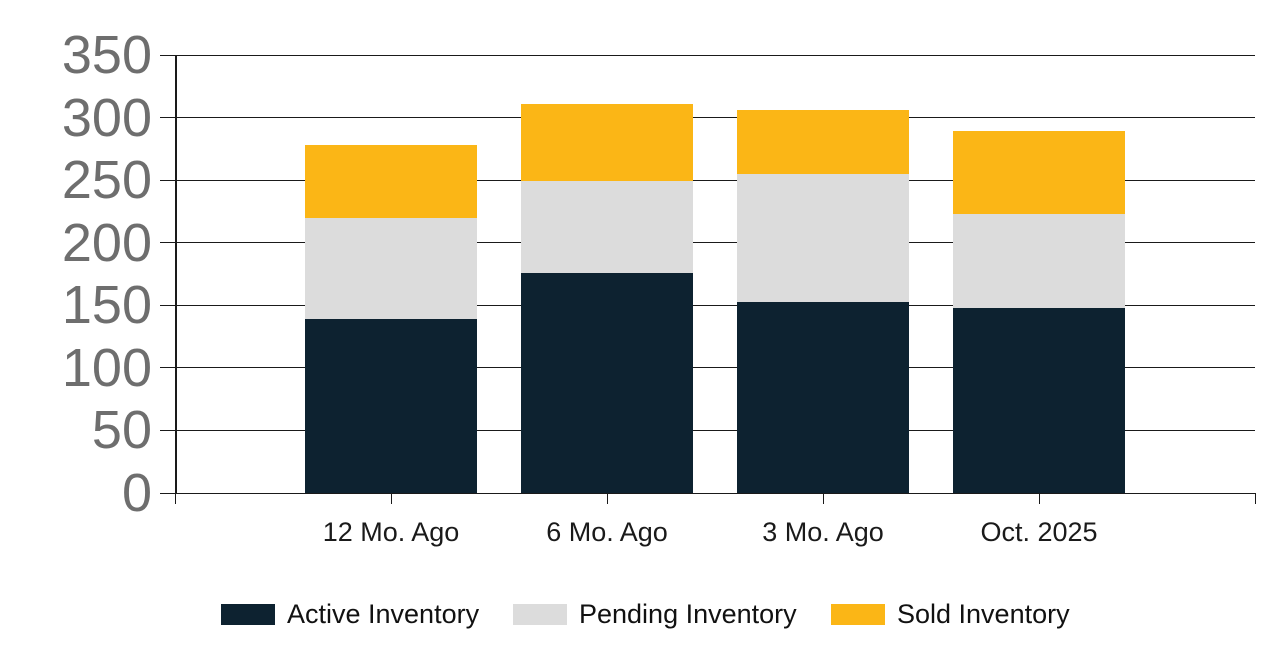  I want to click on y-tick-label-200: 200, so click(106, 242).